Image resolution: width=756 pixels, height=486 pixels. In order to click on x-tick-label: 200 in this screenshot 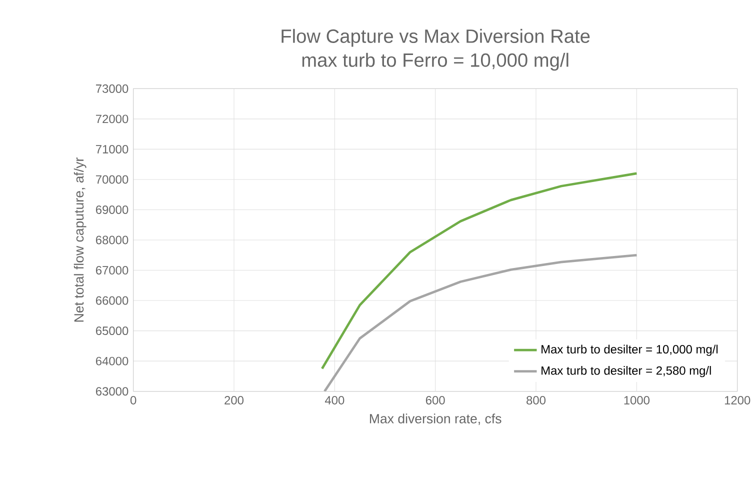, I will do `click(234, 400)`.